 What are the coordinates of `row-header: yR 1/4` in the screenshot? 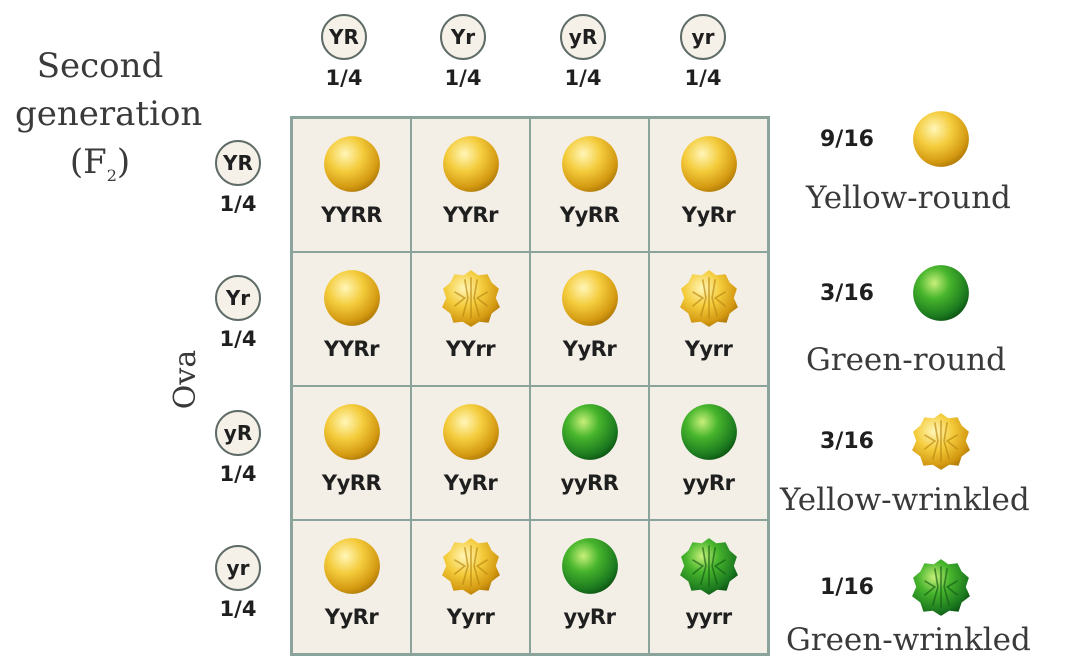 It's located at (238, 448).